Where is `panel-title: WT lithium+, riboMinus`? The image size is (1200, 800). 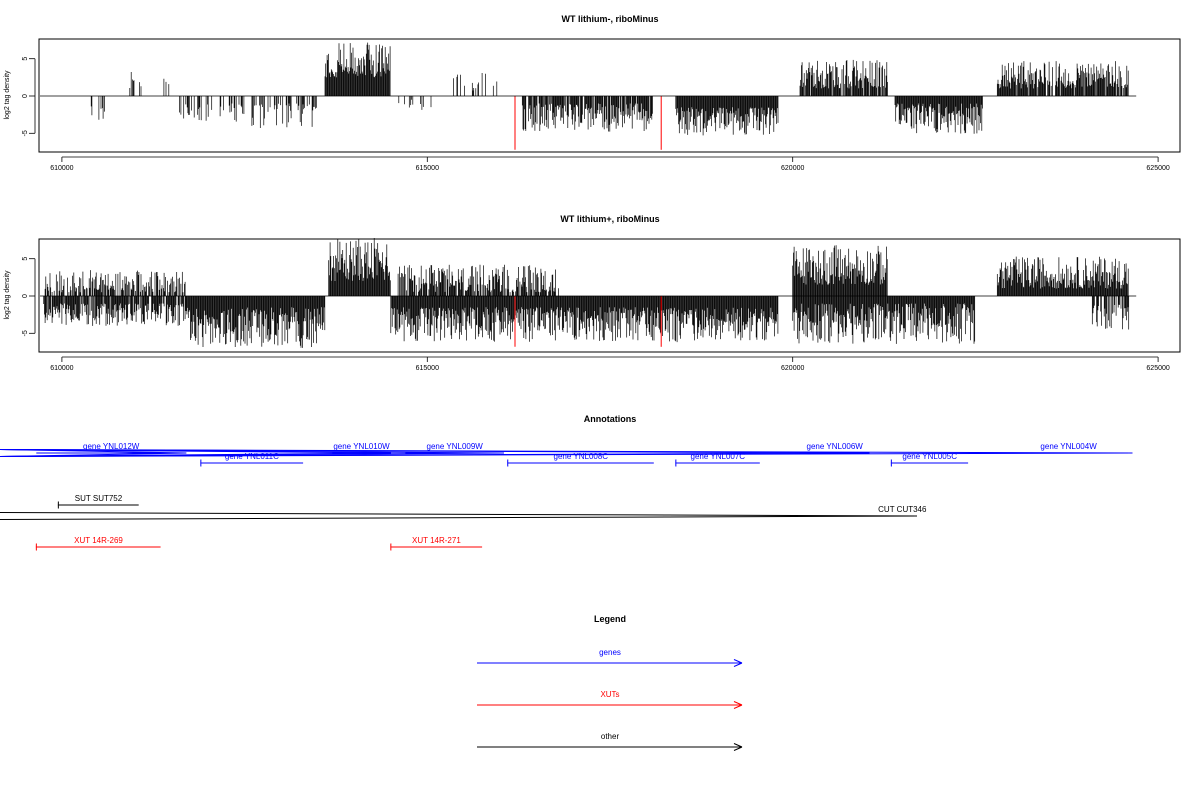
panel-title: WT lithium+, riboMinus is located at coordinates (609, 219).